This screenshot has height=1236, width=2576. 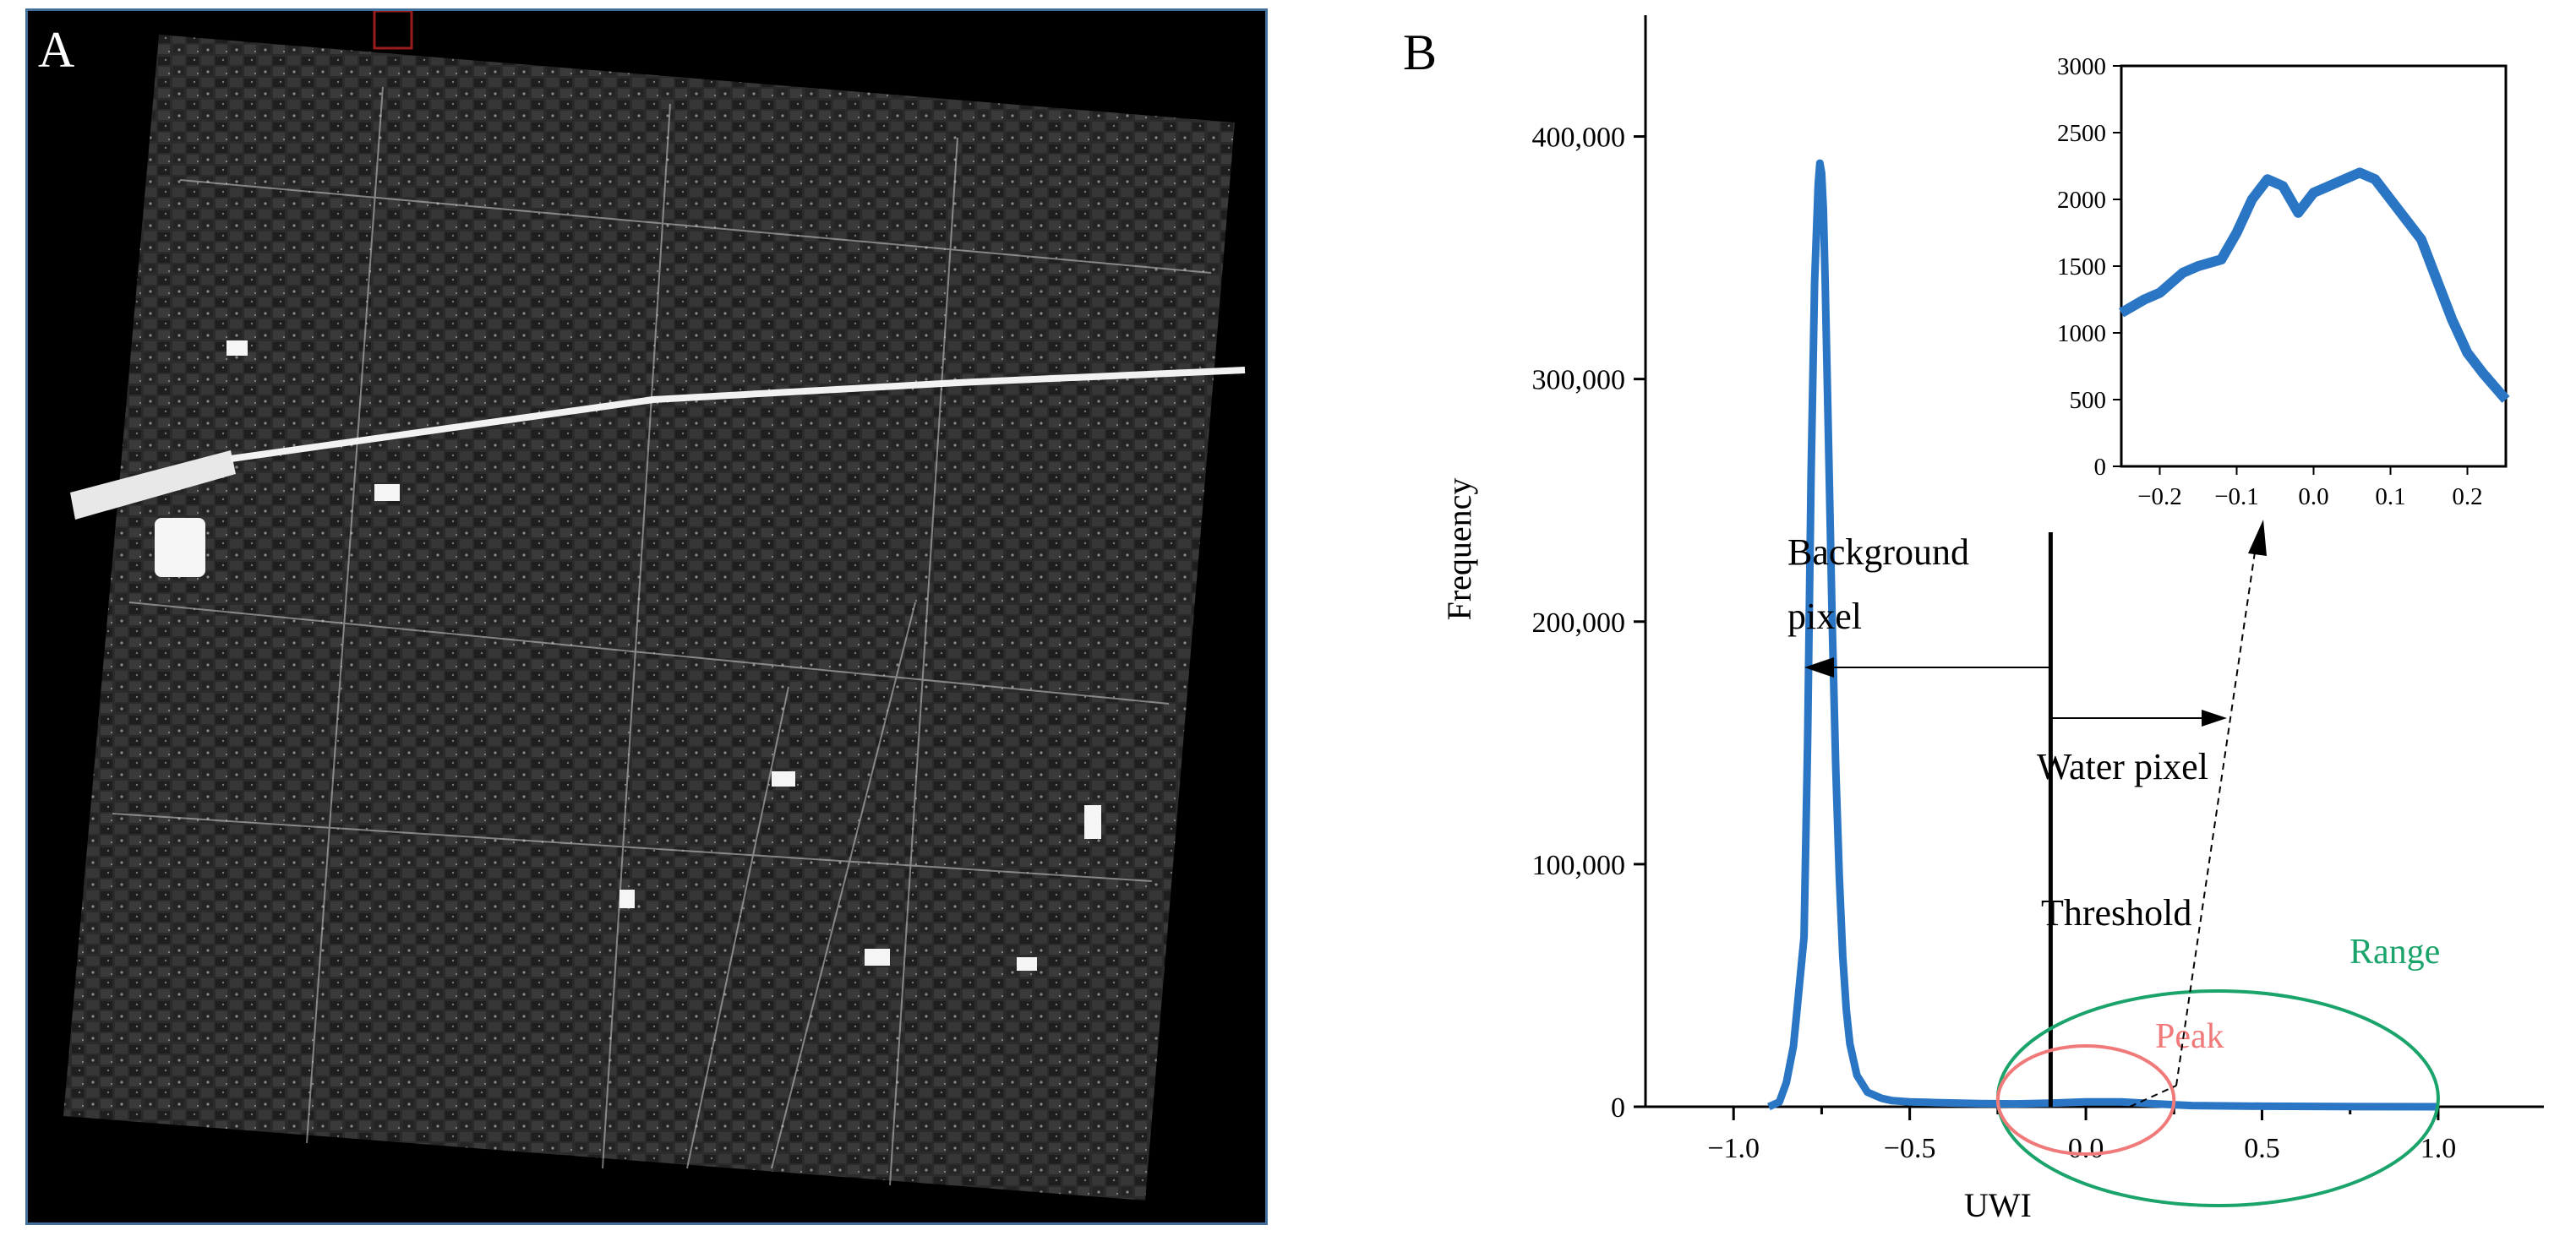 What do you see at coordinates (1579, 865) in the screenshot?
I see `y-tick-label: 100,000` at bounding box center [1579, 865].